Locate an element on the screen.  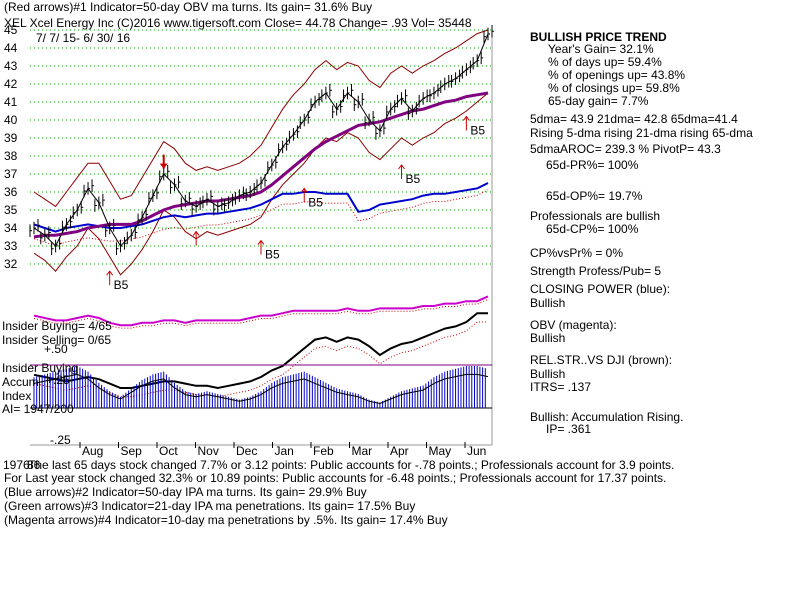
side-panel-line: IP= .361 is located at coordinates (569, 429).